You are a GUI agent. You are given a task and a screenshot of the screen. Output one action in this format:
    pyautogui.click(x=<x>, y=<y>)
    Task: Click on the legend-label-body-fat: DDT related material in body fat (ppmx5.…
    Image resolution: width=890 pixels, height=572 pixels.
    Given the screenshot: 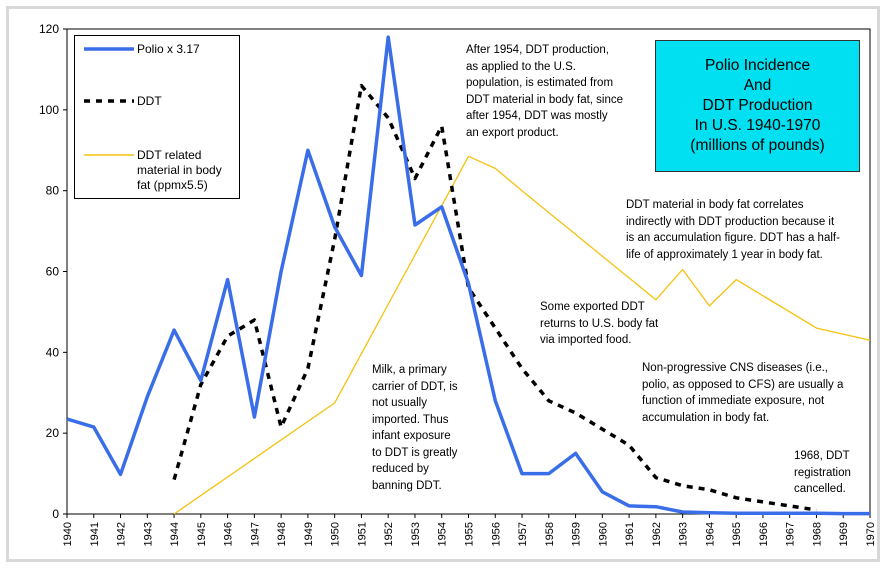 What is the action you would take?
    pyautogui.click(x=179, y=170)
    